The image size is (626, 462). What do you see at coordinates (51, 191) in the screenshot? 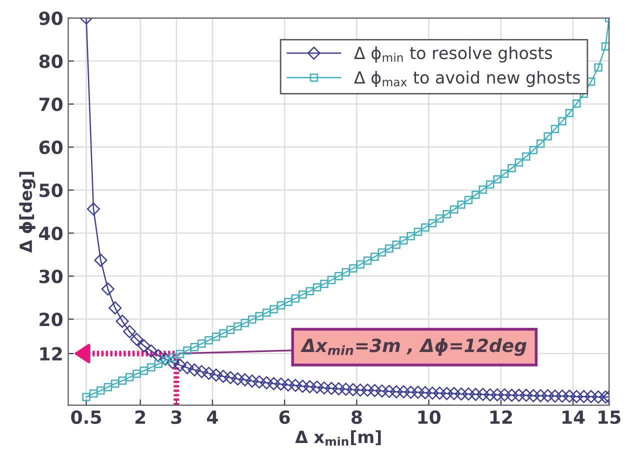
I see `y-tick-label: 50` at bounding box center [51, 191].